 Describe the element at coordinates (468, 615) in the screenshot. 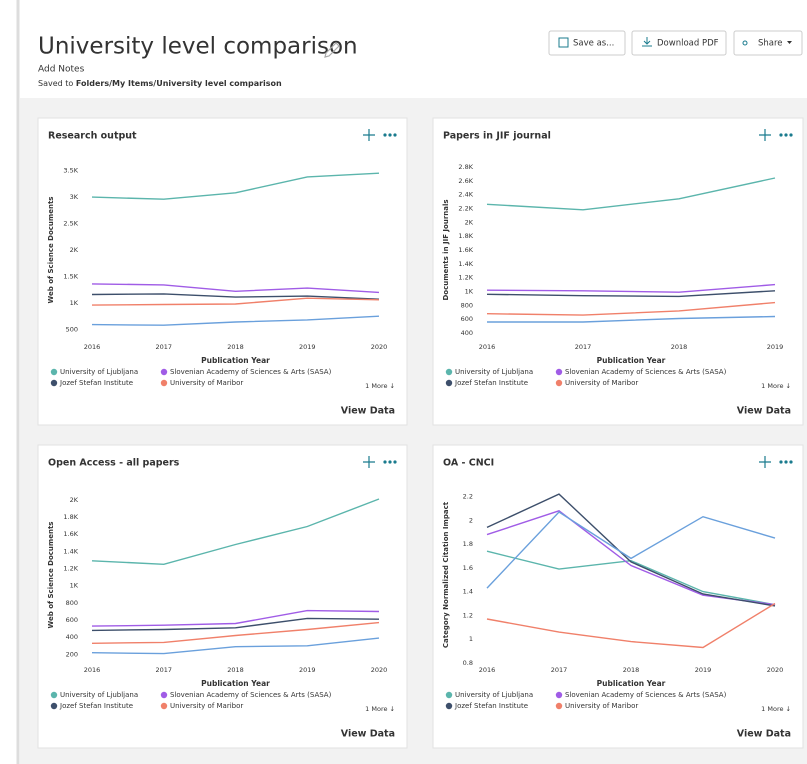

I see `y-tick-label: 1.2` at that location.